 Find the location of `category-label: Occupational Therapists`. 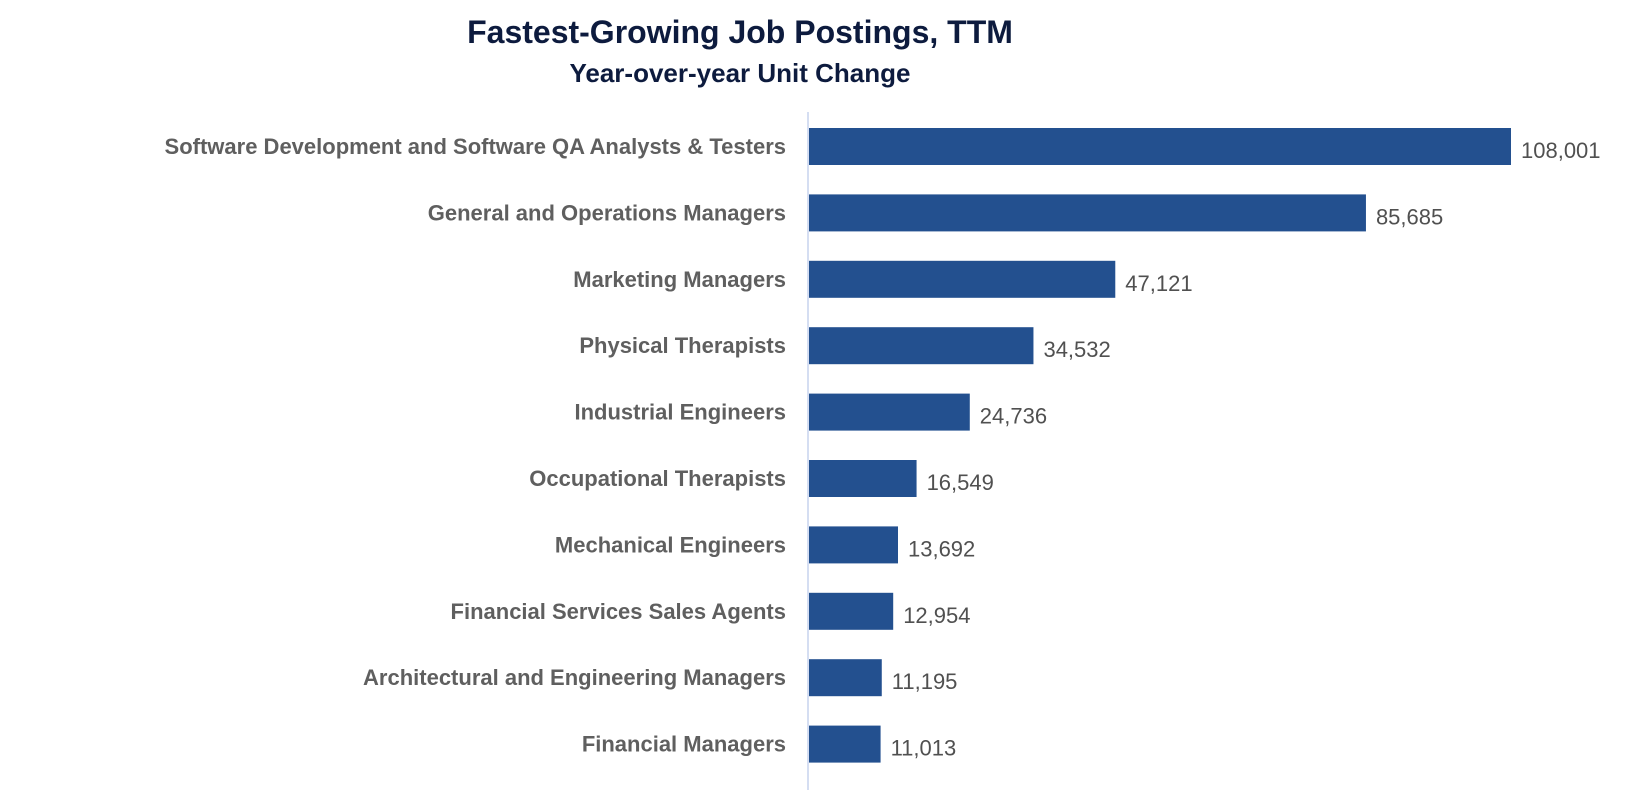

category-label: Occupational Therapists is located at coordinates (657, 478).